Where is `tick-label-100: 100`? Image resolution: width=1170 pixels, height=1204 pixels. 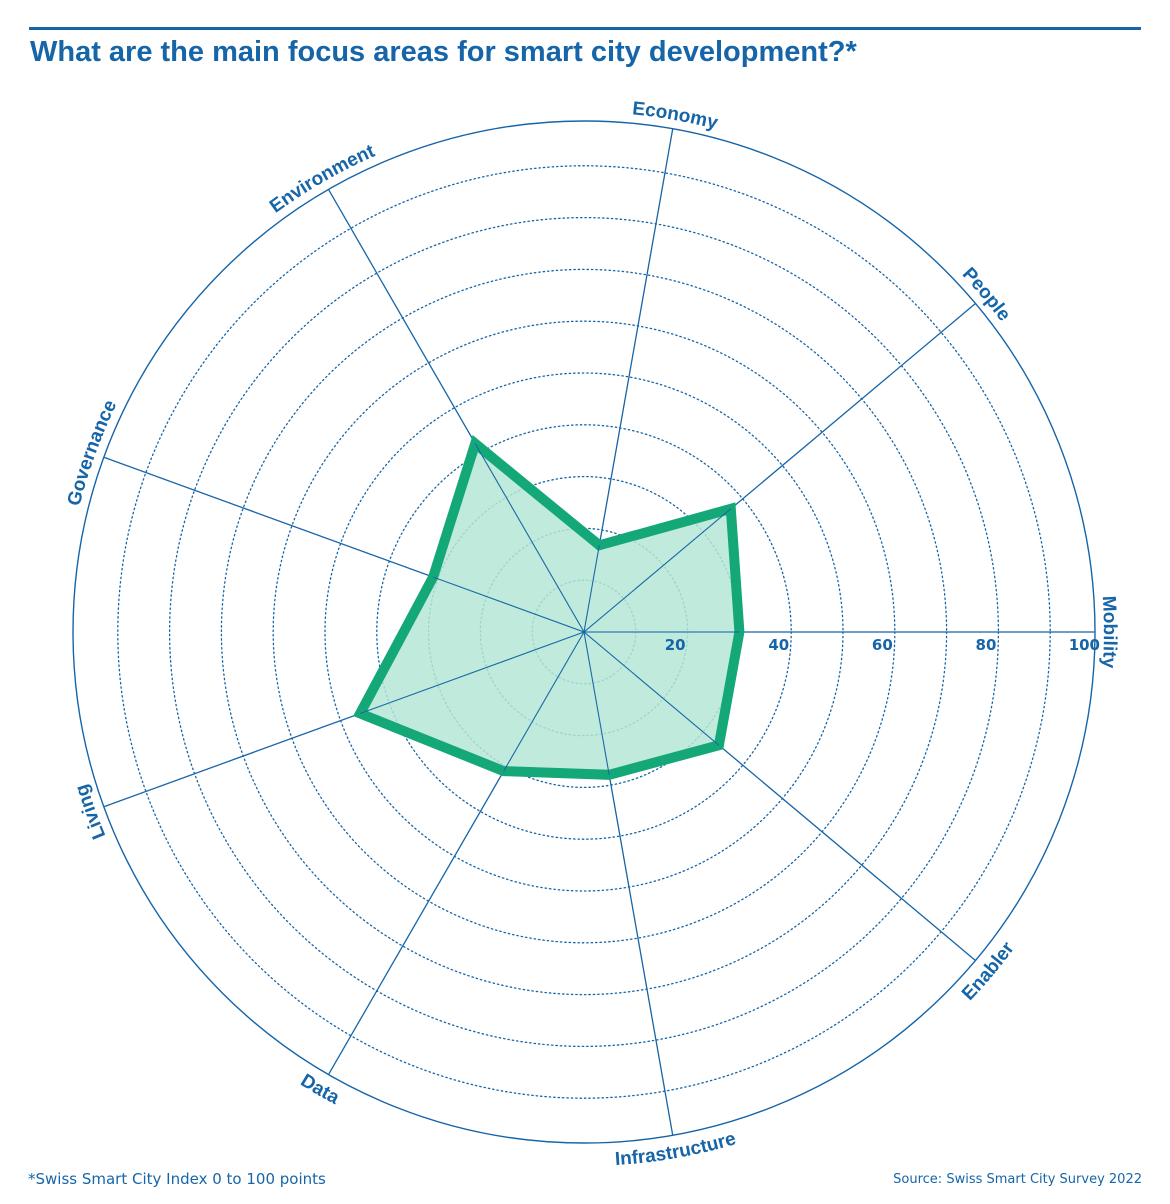
tick-label-100: 100 is located at coordinates (1084, 645).